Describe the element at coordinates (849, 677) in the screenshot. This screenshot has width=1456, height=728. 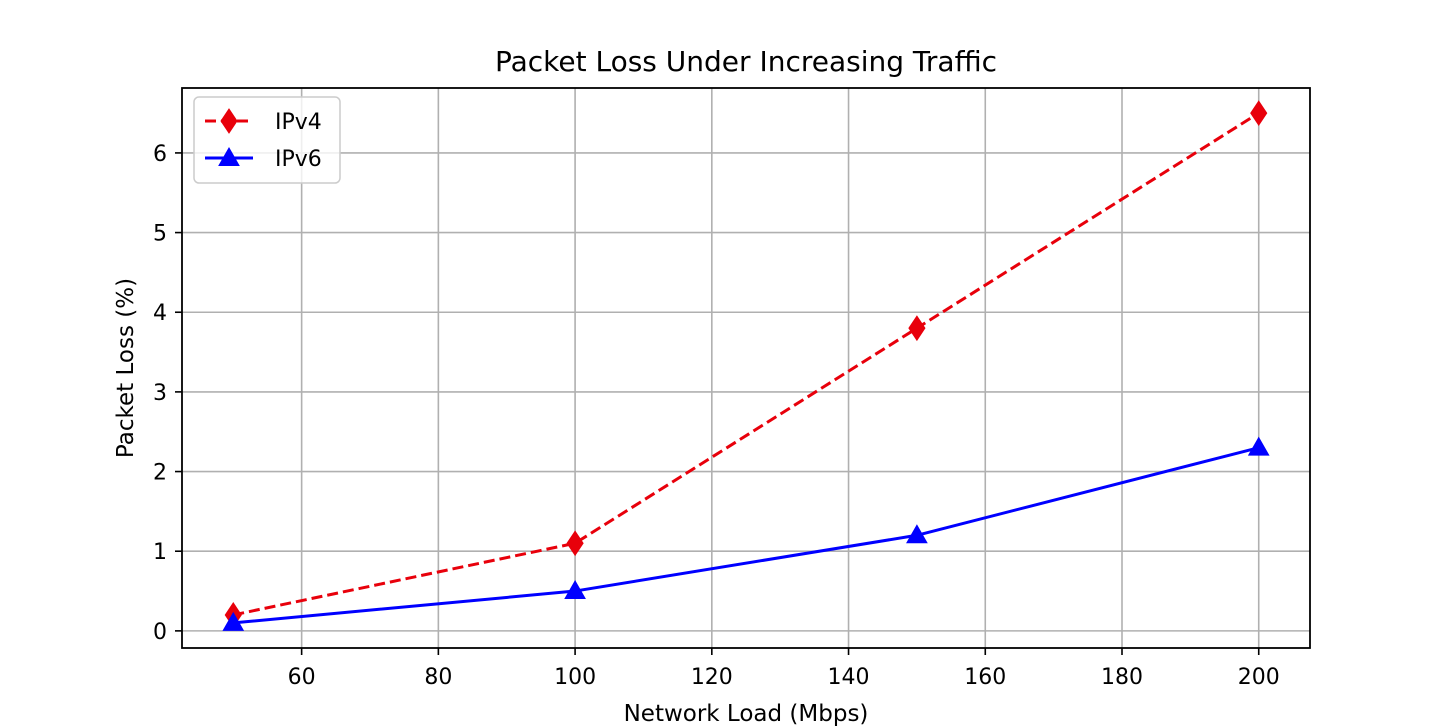
I see `x-tick-label: 140` at that location.